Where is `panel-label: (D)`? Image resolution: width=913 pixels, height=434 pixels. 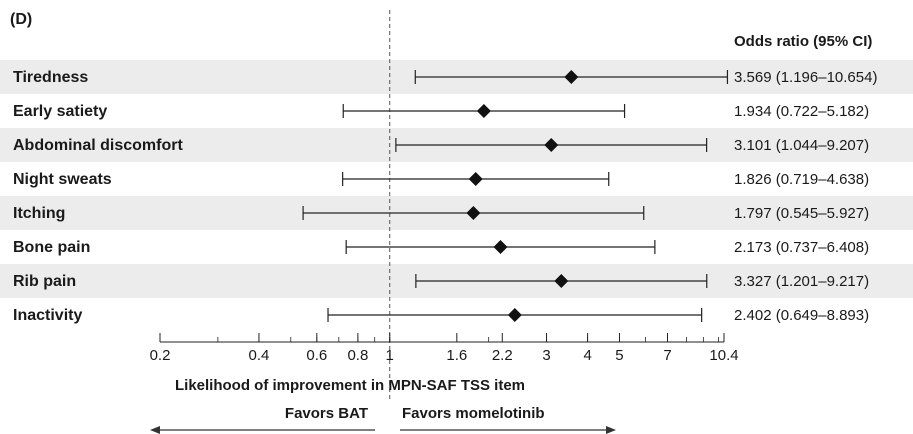 panel-label: (D) is located at coordinates (21, 19).